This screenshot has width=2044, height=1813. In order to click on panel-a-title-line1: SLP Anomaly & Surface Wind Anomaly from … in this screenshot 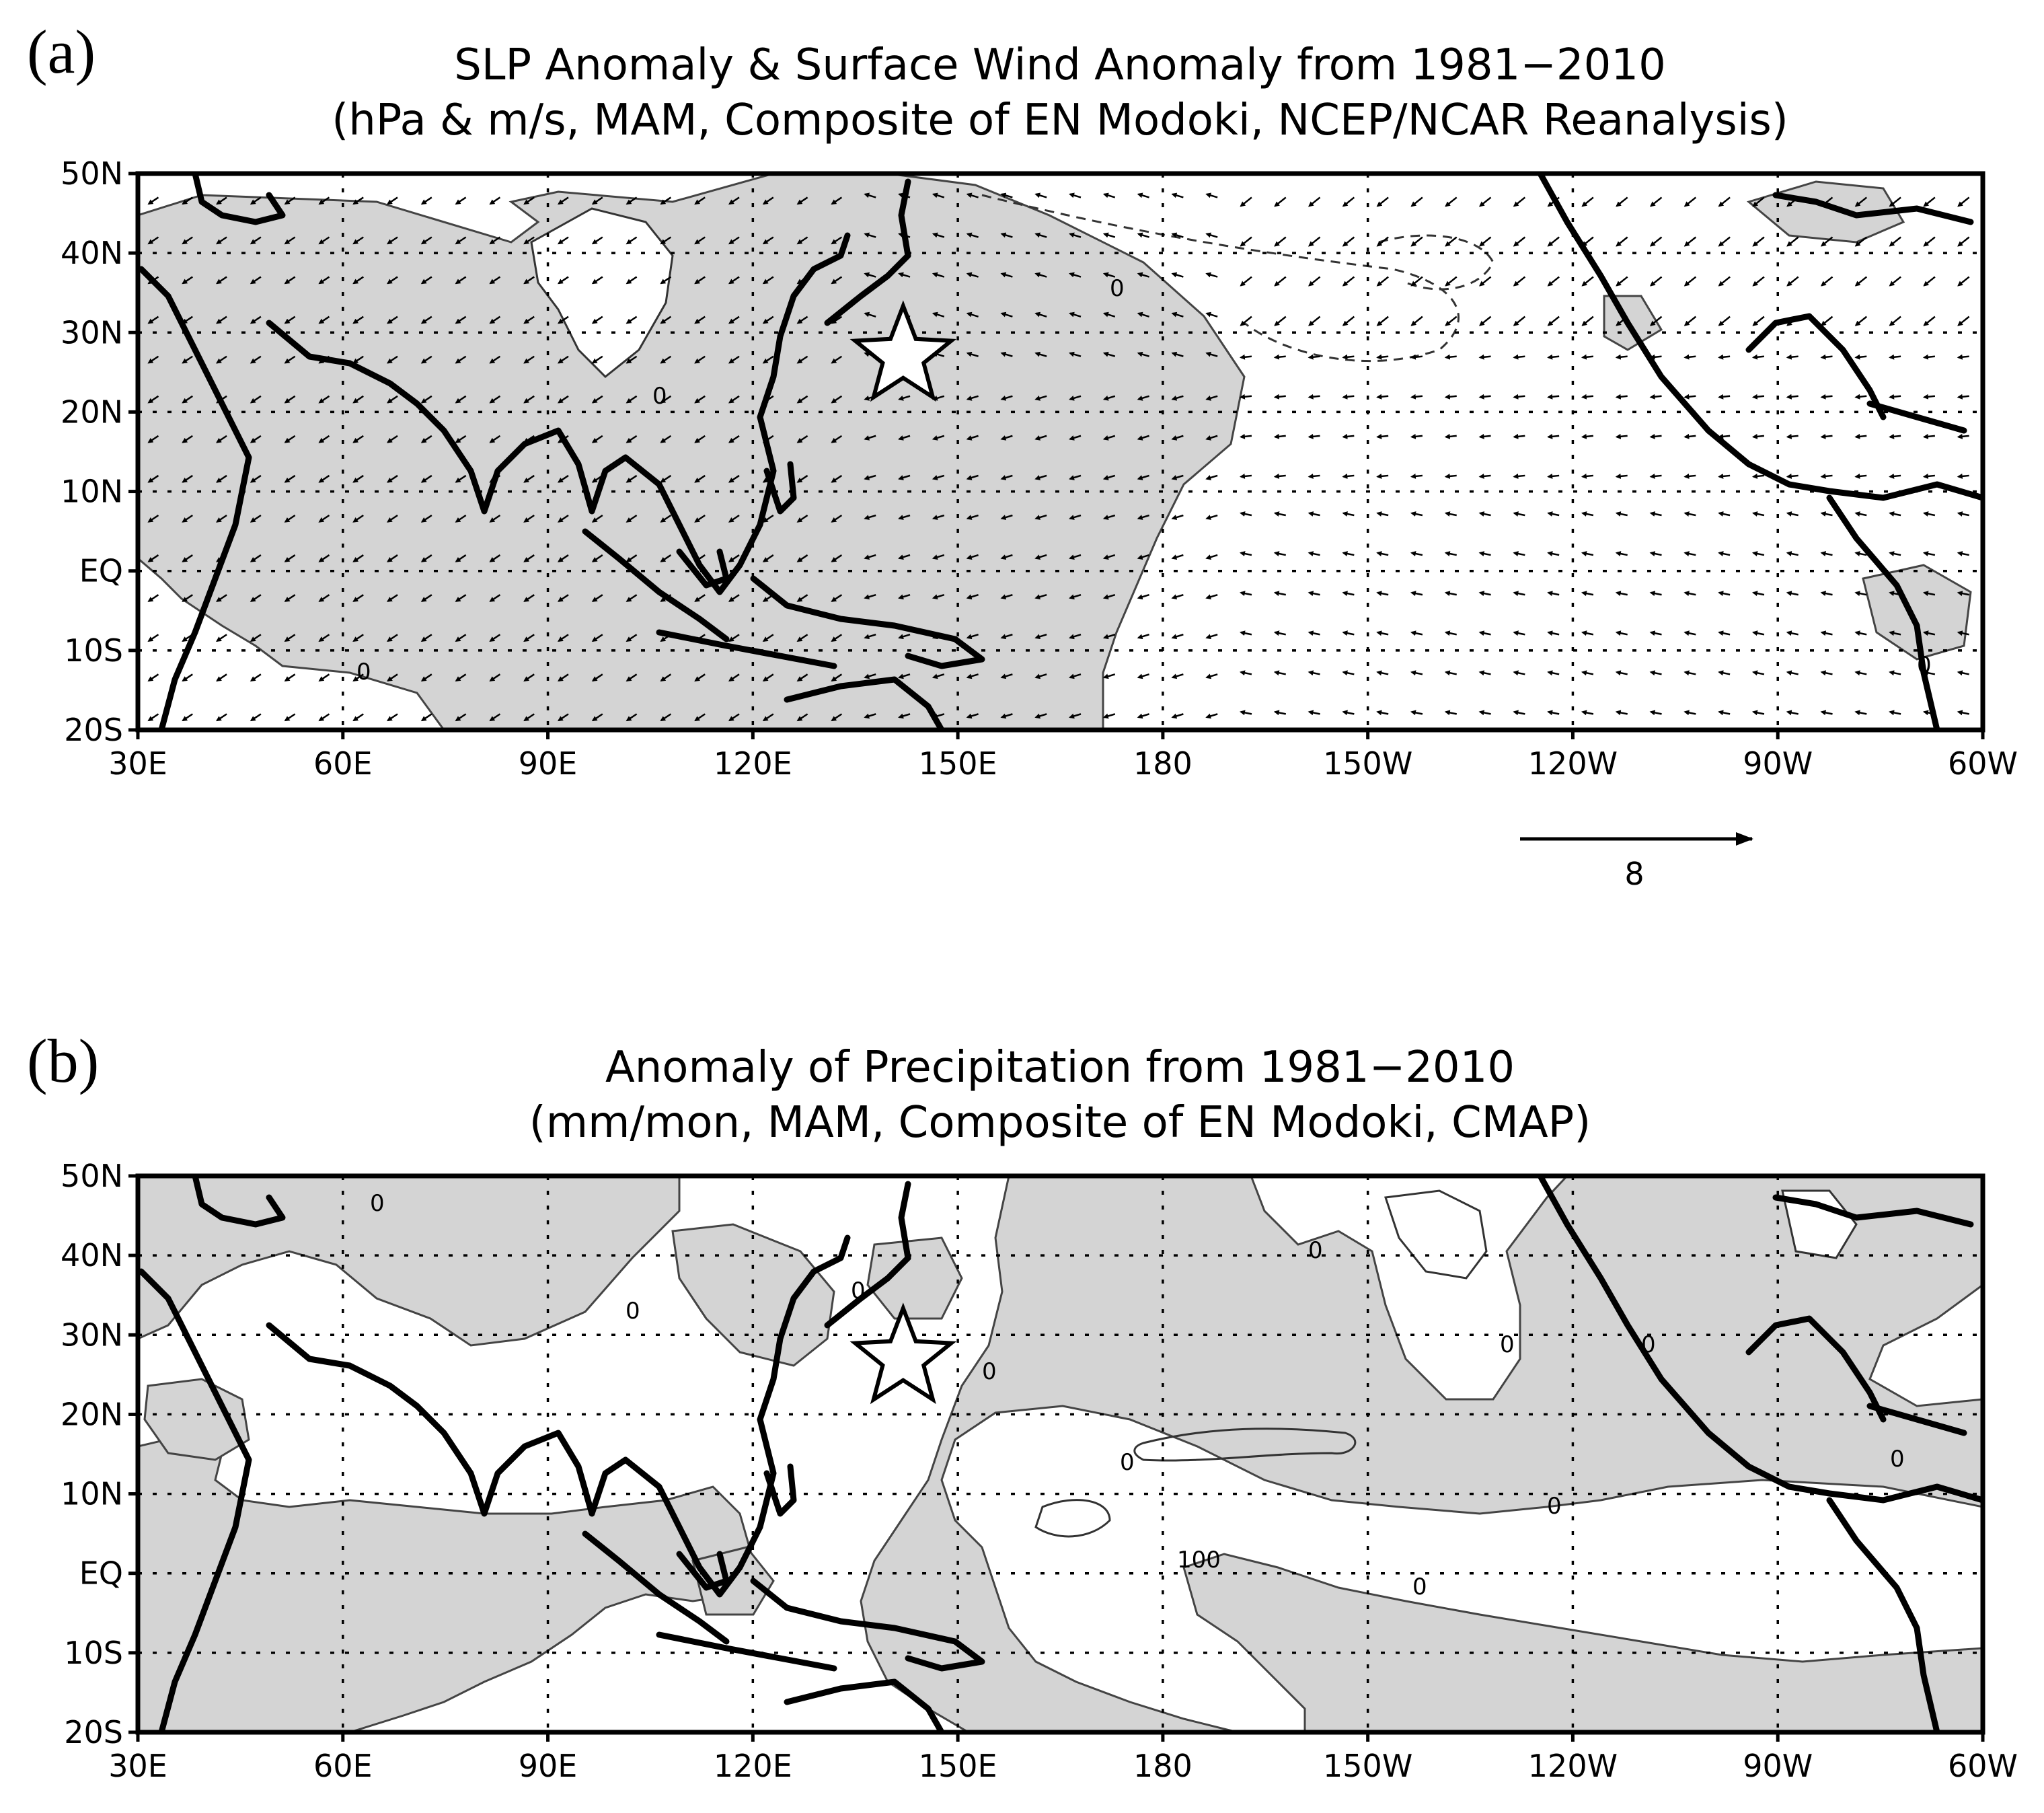, I will do `click(1060, 65)`.